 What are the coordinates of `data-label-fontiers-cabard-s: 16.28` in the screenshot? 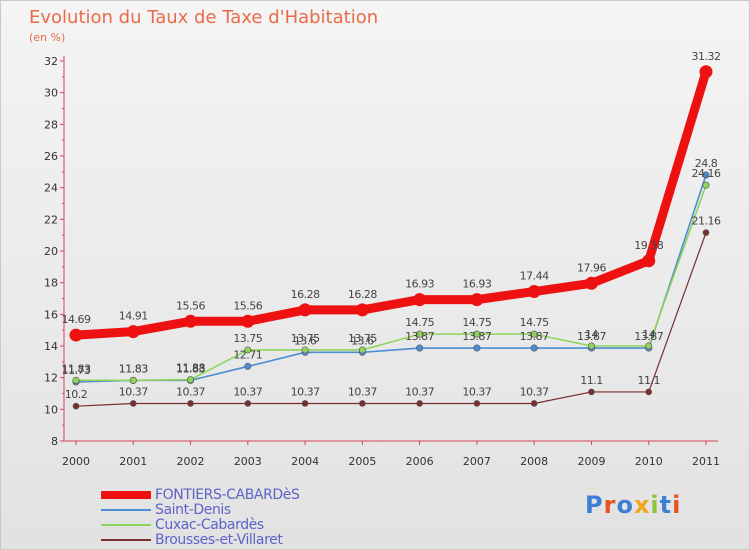 It's located at (305, 294).